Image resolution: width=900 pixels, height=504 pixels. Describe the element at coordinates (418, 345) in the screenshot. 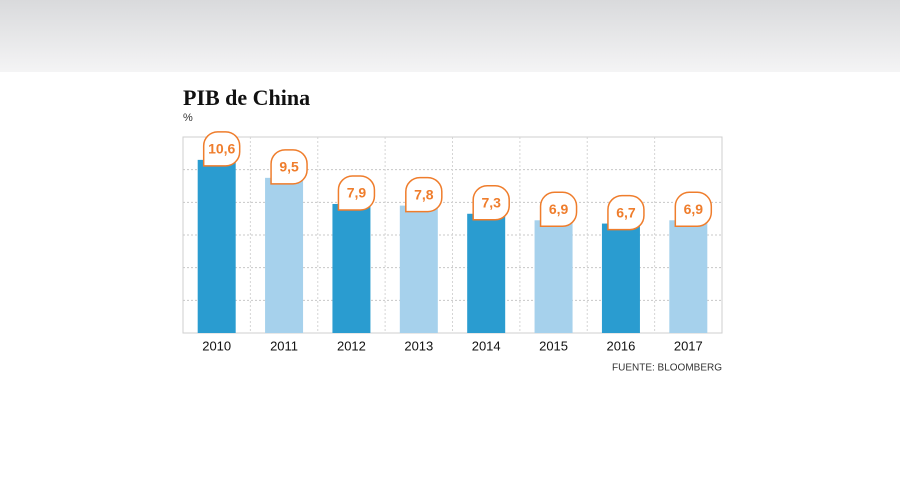

I see `x-tick-label: 2013` at that location.